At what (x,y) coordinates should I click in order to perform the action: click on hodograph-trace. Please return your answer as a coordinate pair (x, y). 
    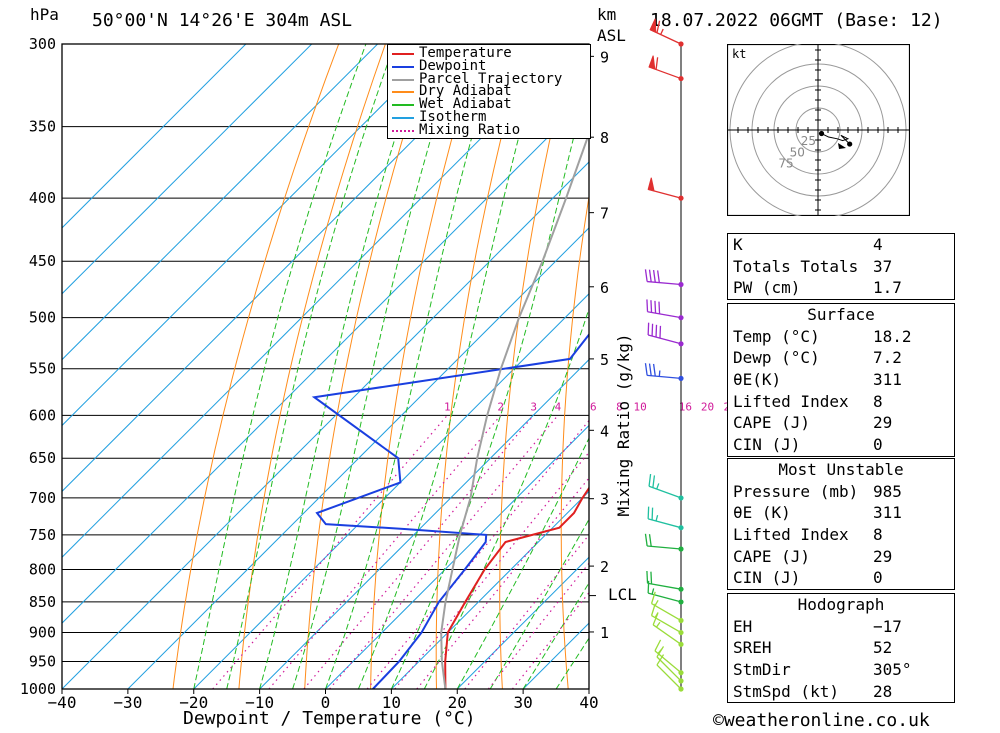
    Looking at the image, I should click on (836, 139).